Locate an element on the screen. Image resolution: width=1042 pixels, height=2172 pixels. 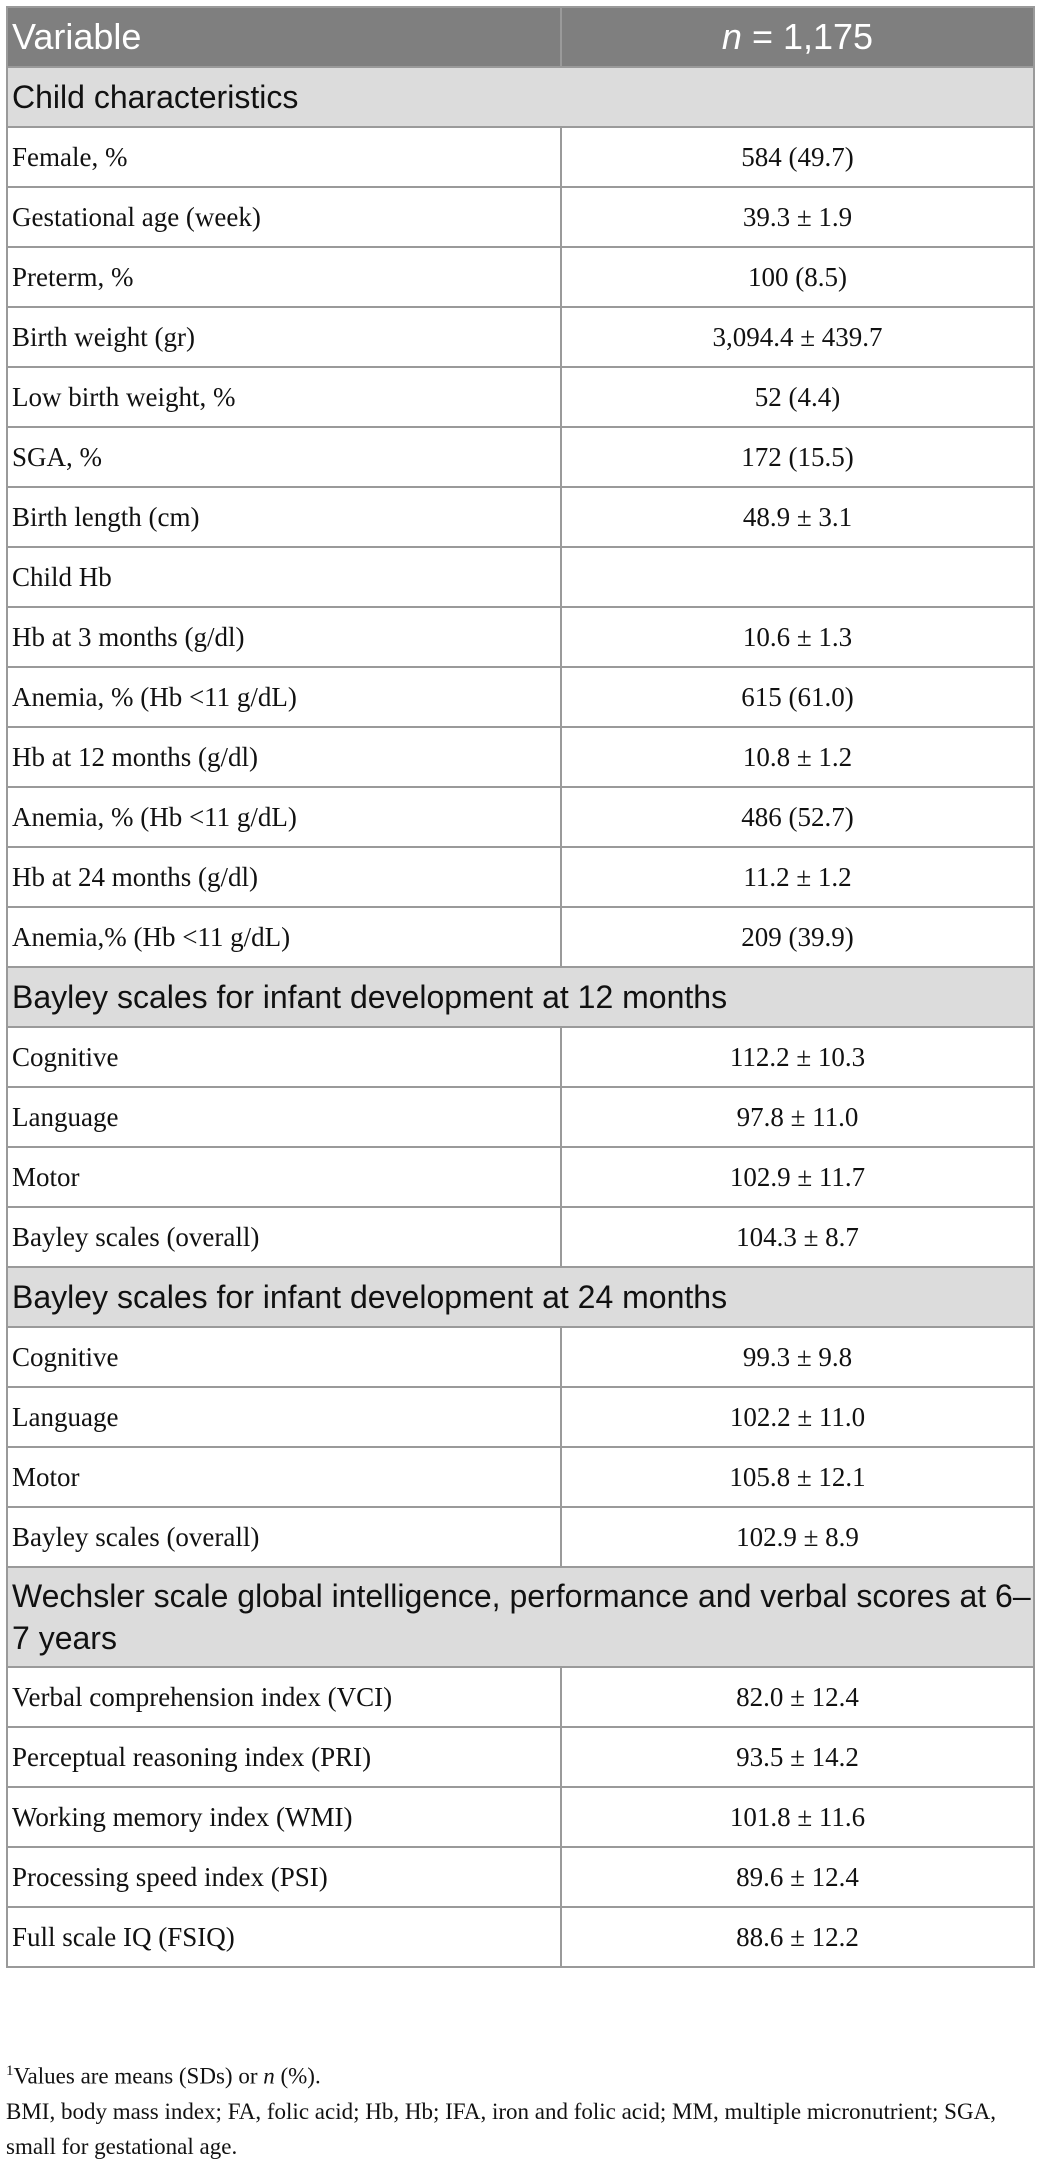
row-label: Processing speed index (PSI) is located at coordinates (284, 1877).